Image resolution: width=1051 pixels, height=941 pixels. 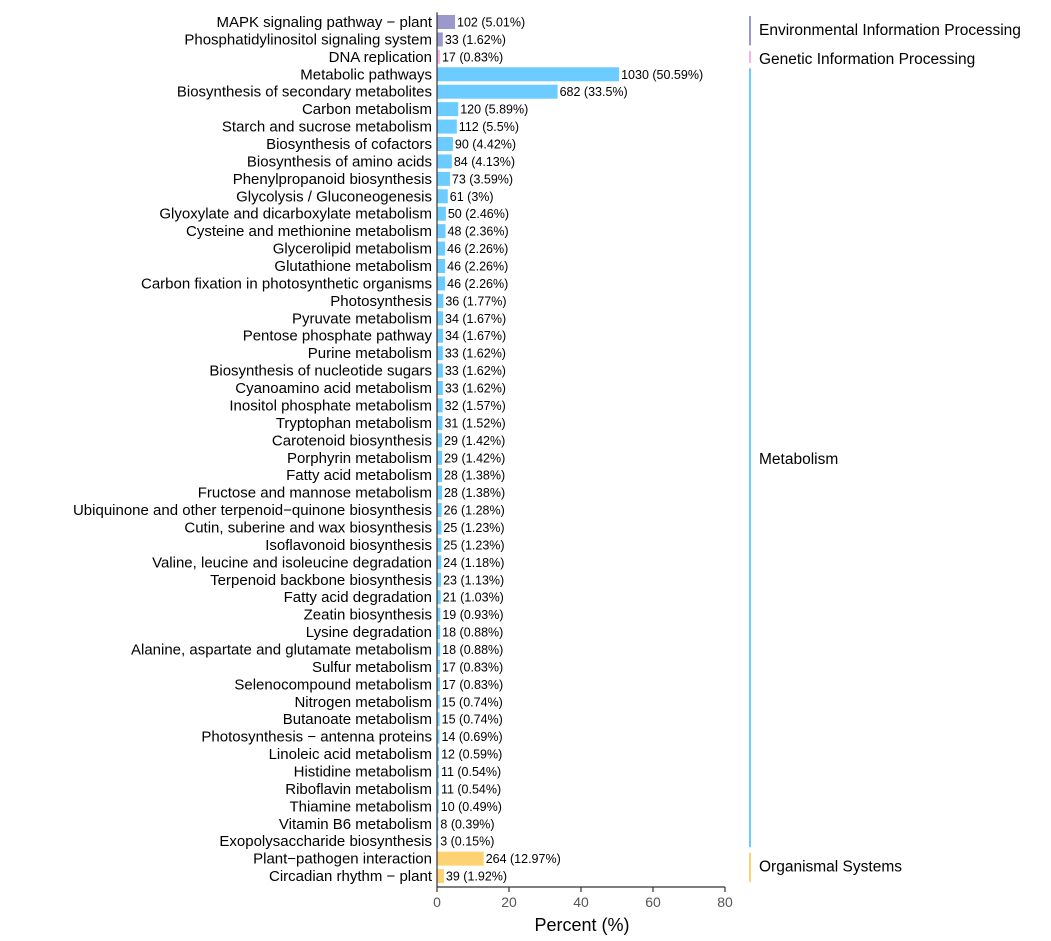 I want to click on value-label-5: 120 (5.89%), so click(x=494, y=110).